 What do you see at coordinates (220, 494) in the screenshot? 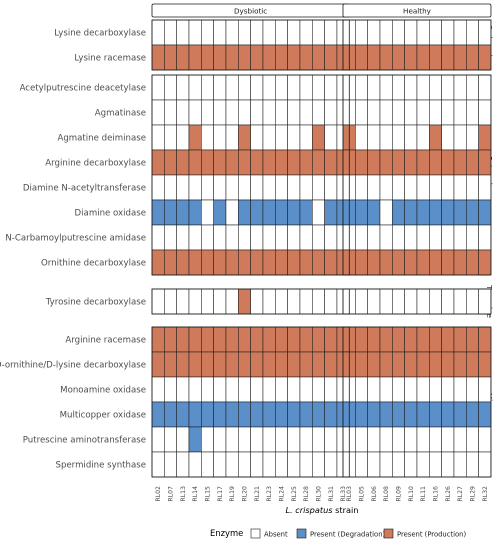
I see `x-tick-label: RL17` at bounding box center [220, 494].